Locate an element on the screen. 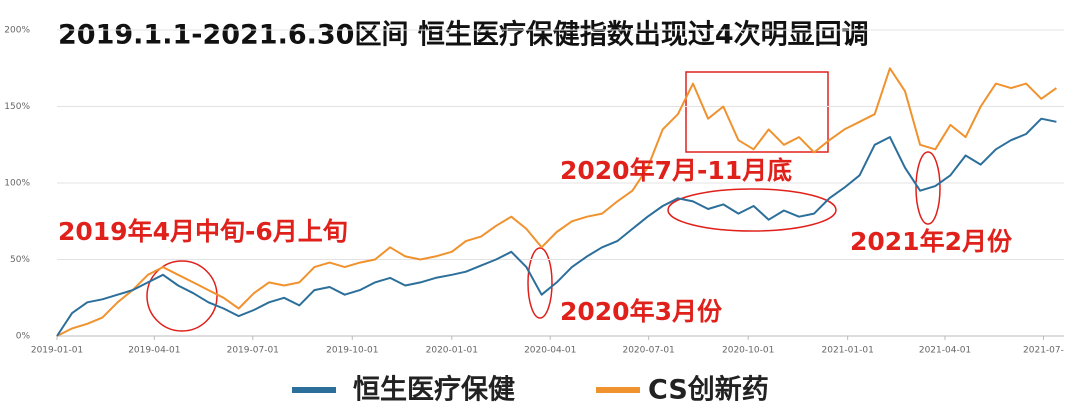 The height and width of the screenshot is (417, 1080). legend-label: 恒生医疗保健 is located at coordinates (434, 390).